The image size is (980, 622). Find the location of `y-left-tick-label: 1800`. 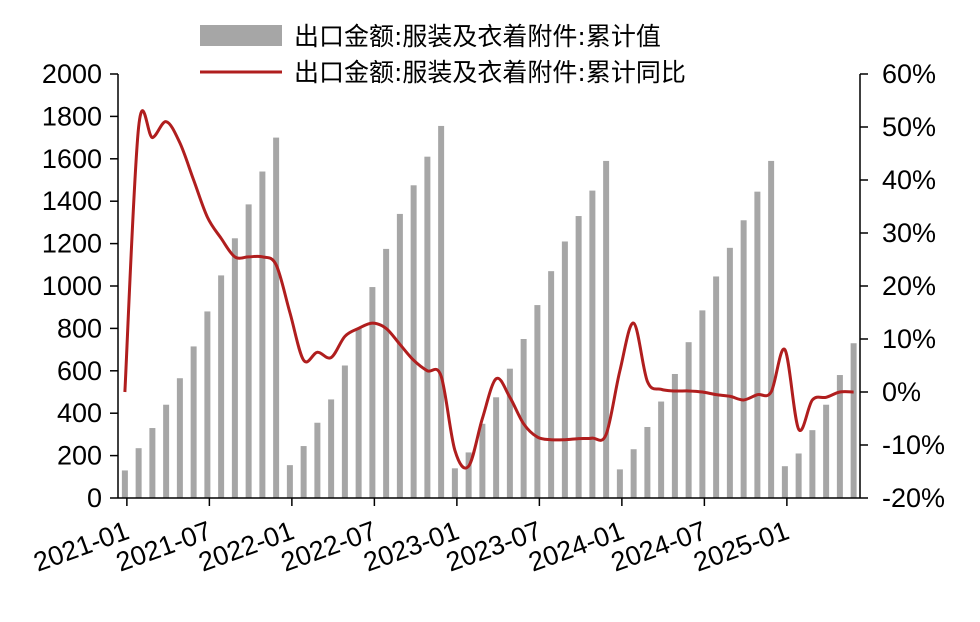

y-left-tick-label: 1800 is located at coordinates (72, 116).